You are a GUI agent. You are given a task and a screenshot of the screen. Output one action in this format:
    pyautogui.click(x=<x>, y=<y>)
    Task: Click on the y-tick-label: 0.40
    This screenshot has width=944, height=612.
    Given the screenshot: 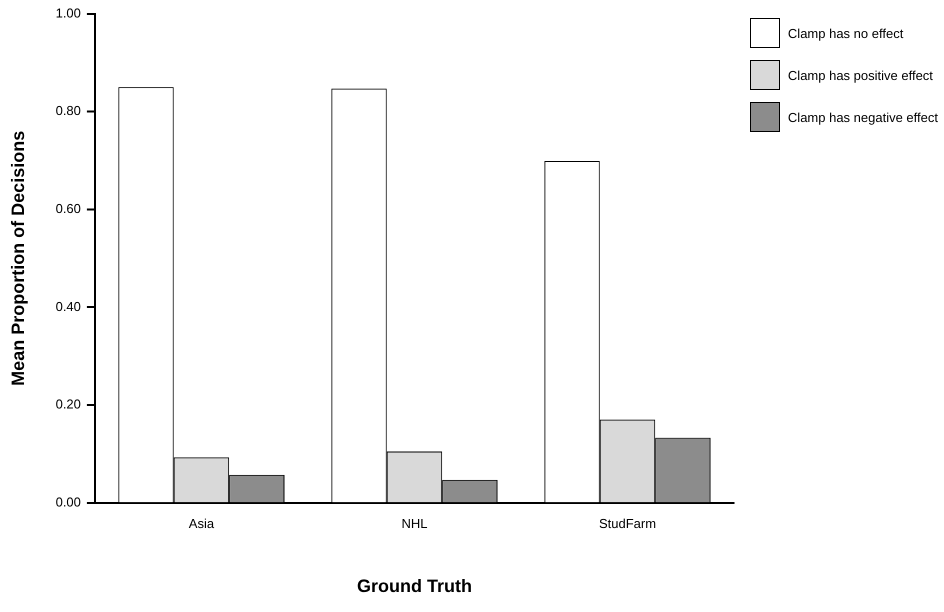 What is the action you would take?
    pyautogui.click(x=68, y=306)
    